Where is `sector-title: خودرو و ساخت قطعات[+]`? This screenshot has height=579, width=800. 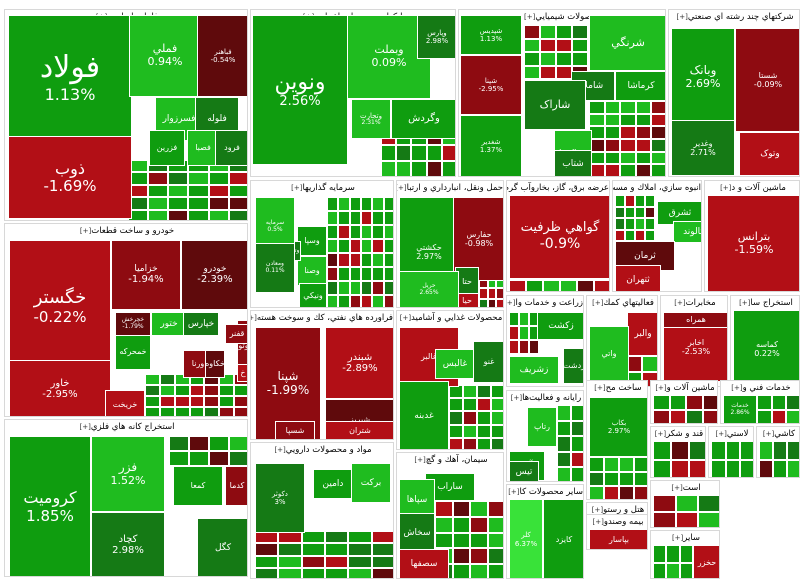
sector-title: خودرو و ساخت قطعات[+] is located at coordinates (126, 231).